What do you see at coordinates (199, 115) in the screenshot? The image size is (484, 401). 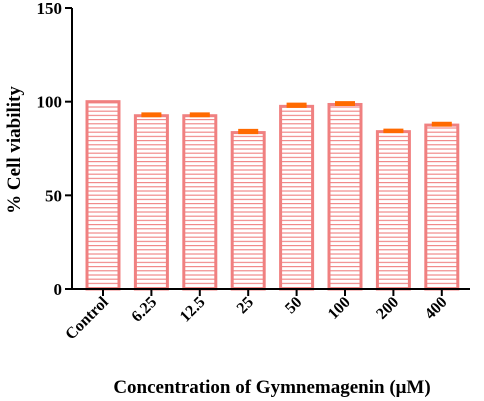 I see `error-bar-12.5` at bounding box center [199, 115].